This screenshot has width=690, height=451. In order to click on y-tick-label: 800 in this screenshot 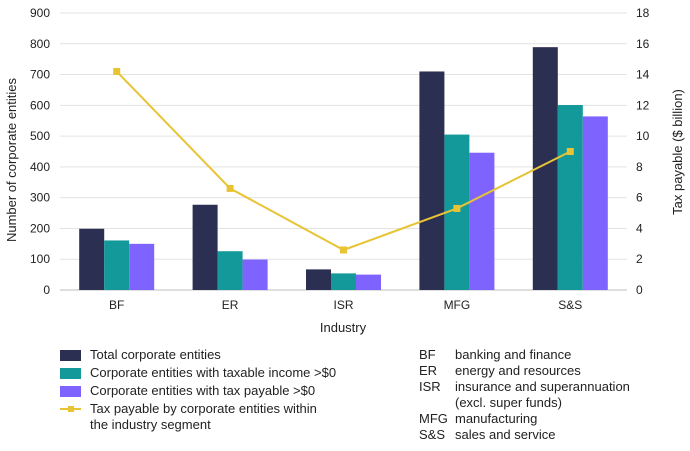, I will do `click(40, 44)`.